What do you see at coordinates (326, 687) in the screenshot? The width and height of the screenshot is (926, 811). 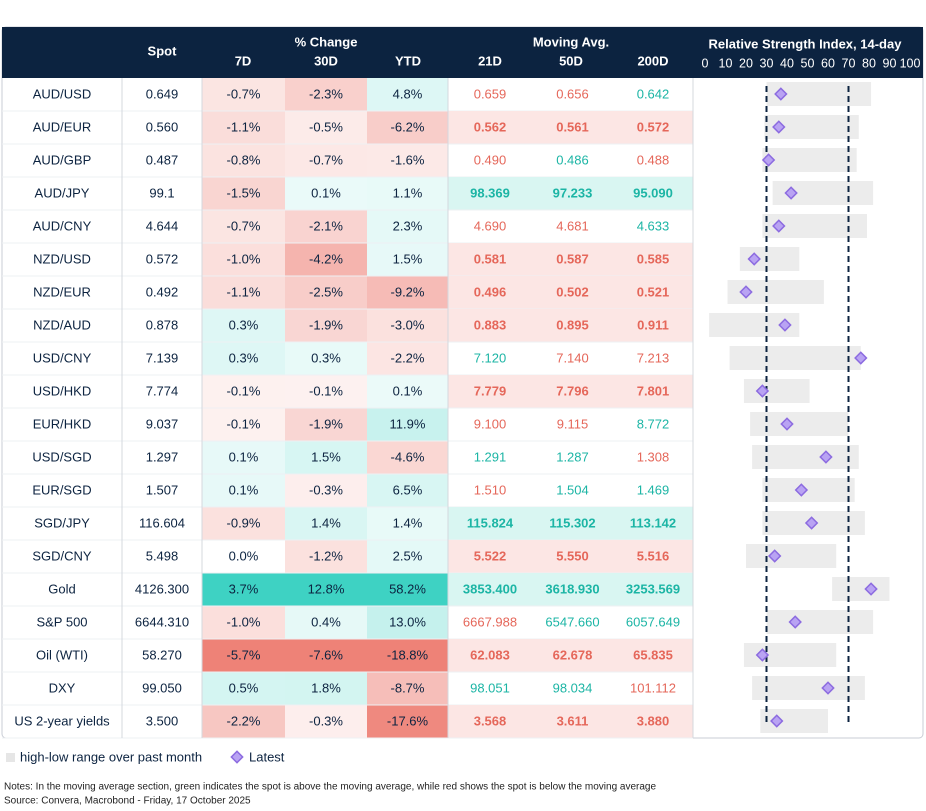 I see `cell: 1.8%` at bounding box center [326, 687].